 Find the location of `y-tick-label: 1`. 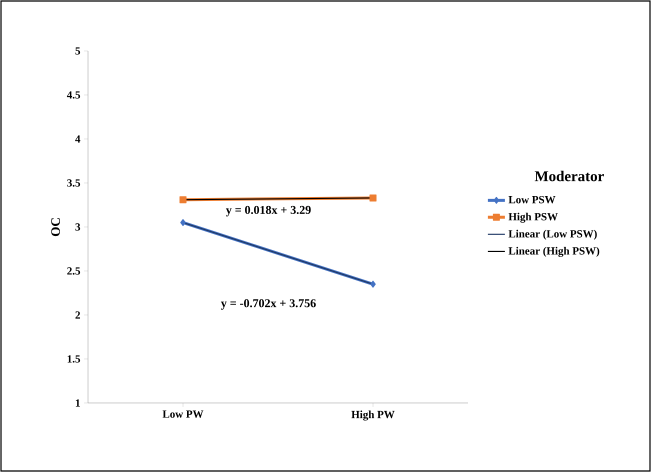

y-tick-label: 1 is located at coordinates (78, 403).